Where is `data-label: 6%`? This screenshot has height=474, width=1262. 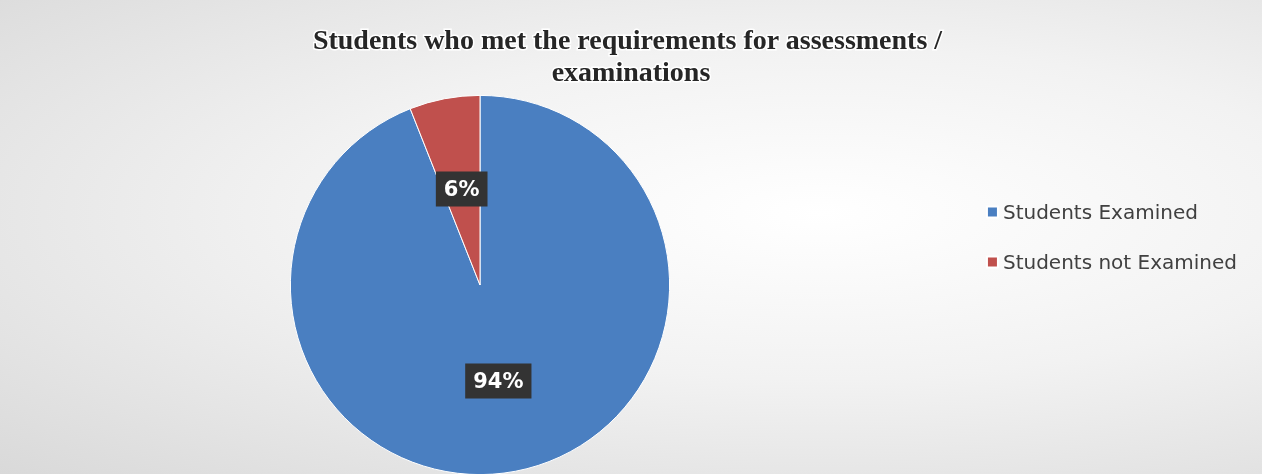 data-label: 6% is located at coordinates (461, 188).